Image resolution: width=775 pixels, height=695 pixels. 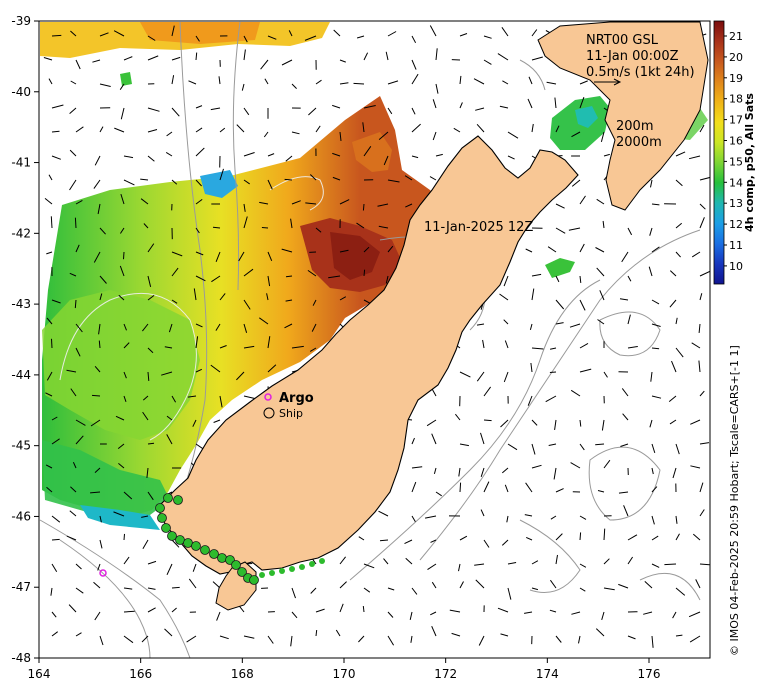 What do you see at coordinates (736, 245) in the screenshot?
I see `colorbar-tick-label: 11` at bounding box center [736, 245].